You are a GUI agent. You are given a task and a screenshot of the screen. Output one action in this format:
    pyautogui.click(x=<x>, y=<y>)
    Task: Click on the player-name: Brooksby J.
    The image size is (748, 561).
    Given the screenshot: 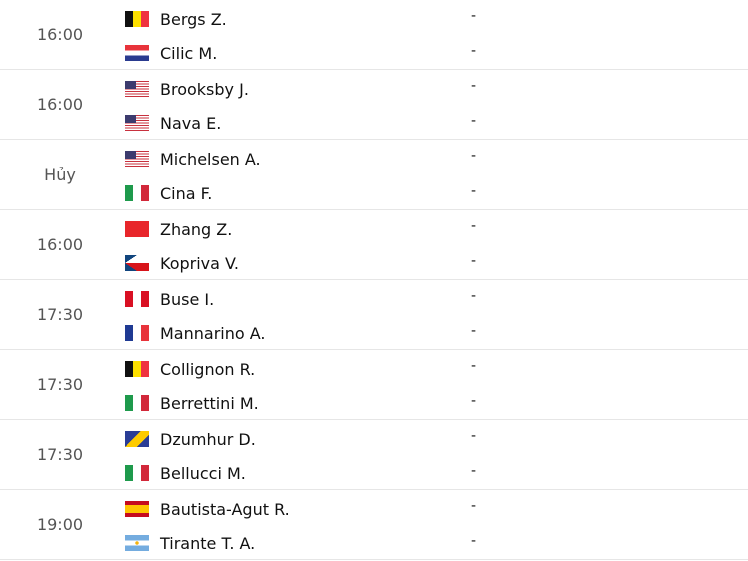 What is the action you would take?
    pyautogui.click(x=204, y=89)
    